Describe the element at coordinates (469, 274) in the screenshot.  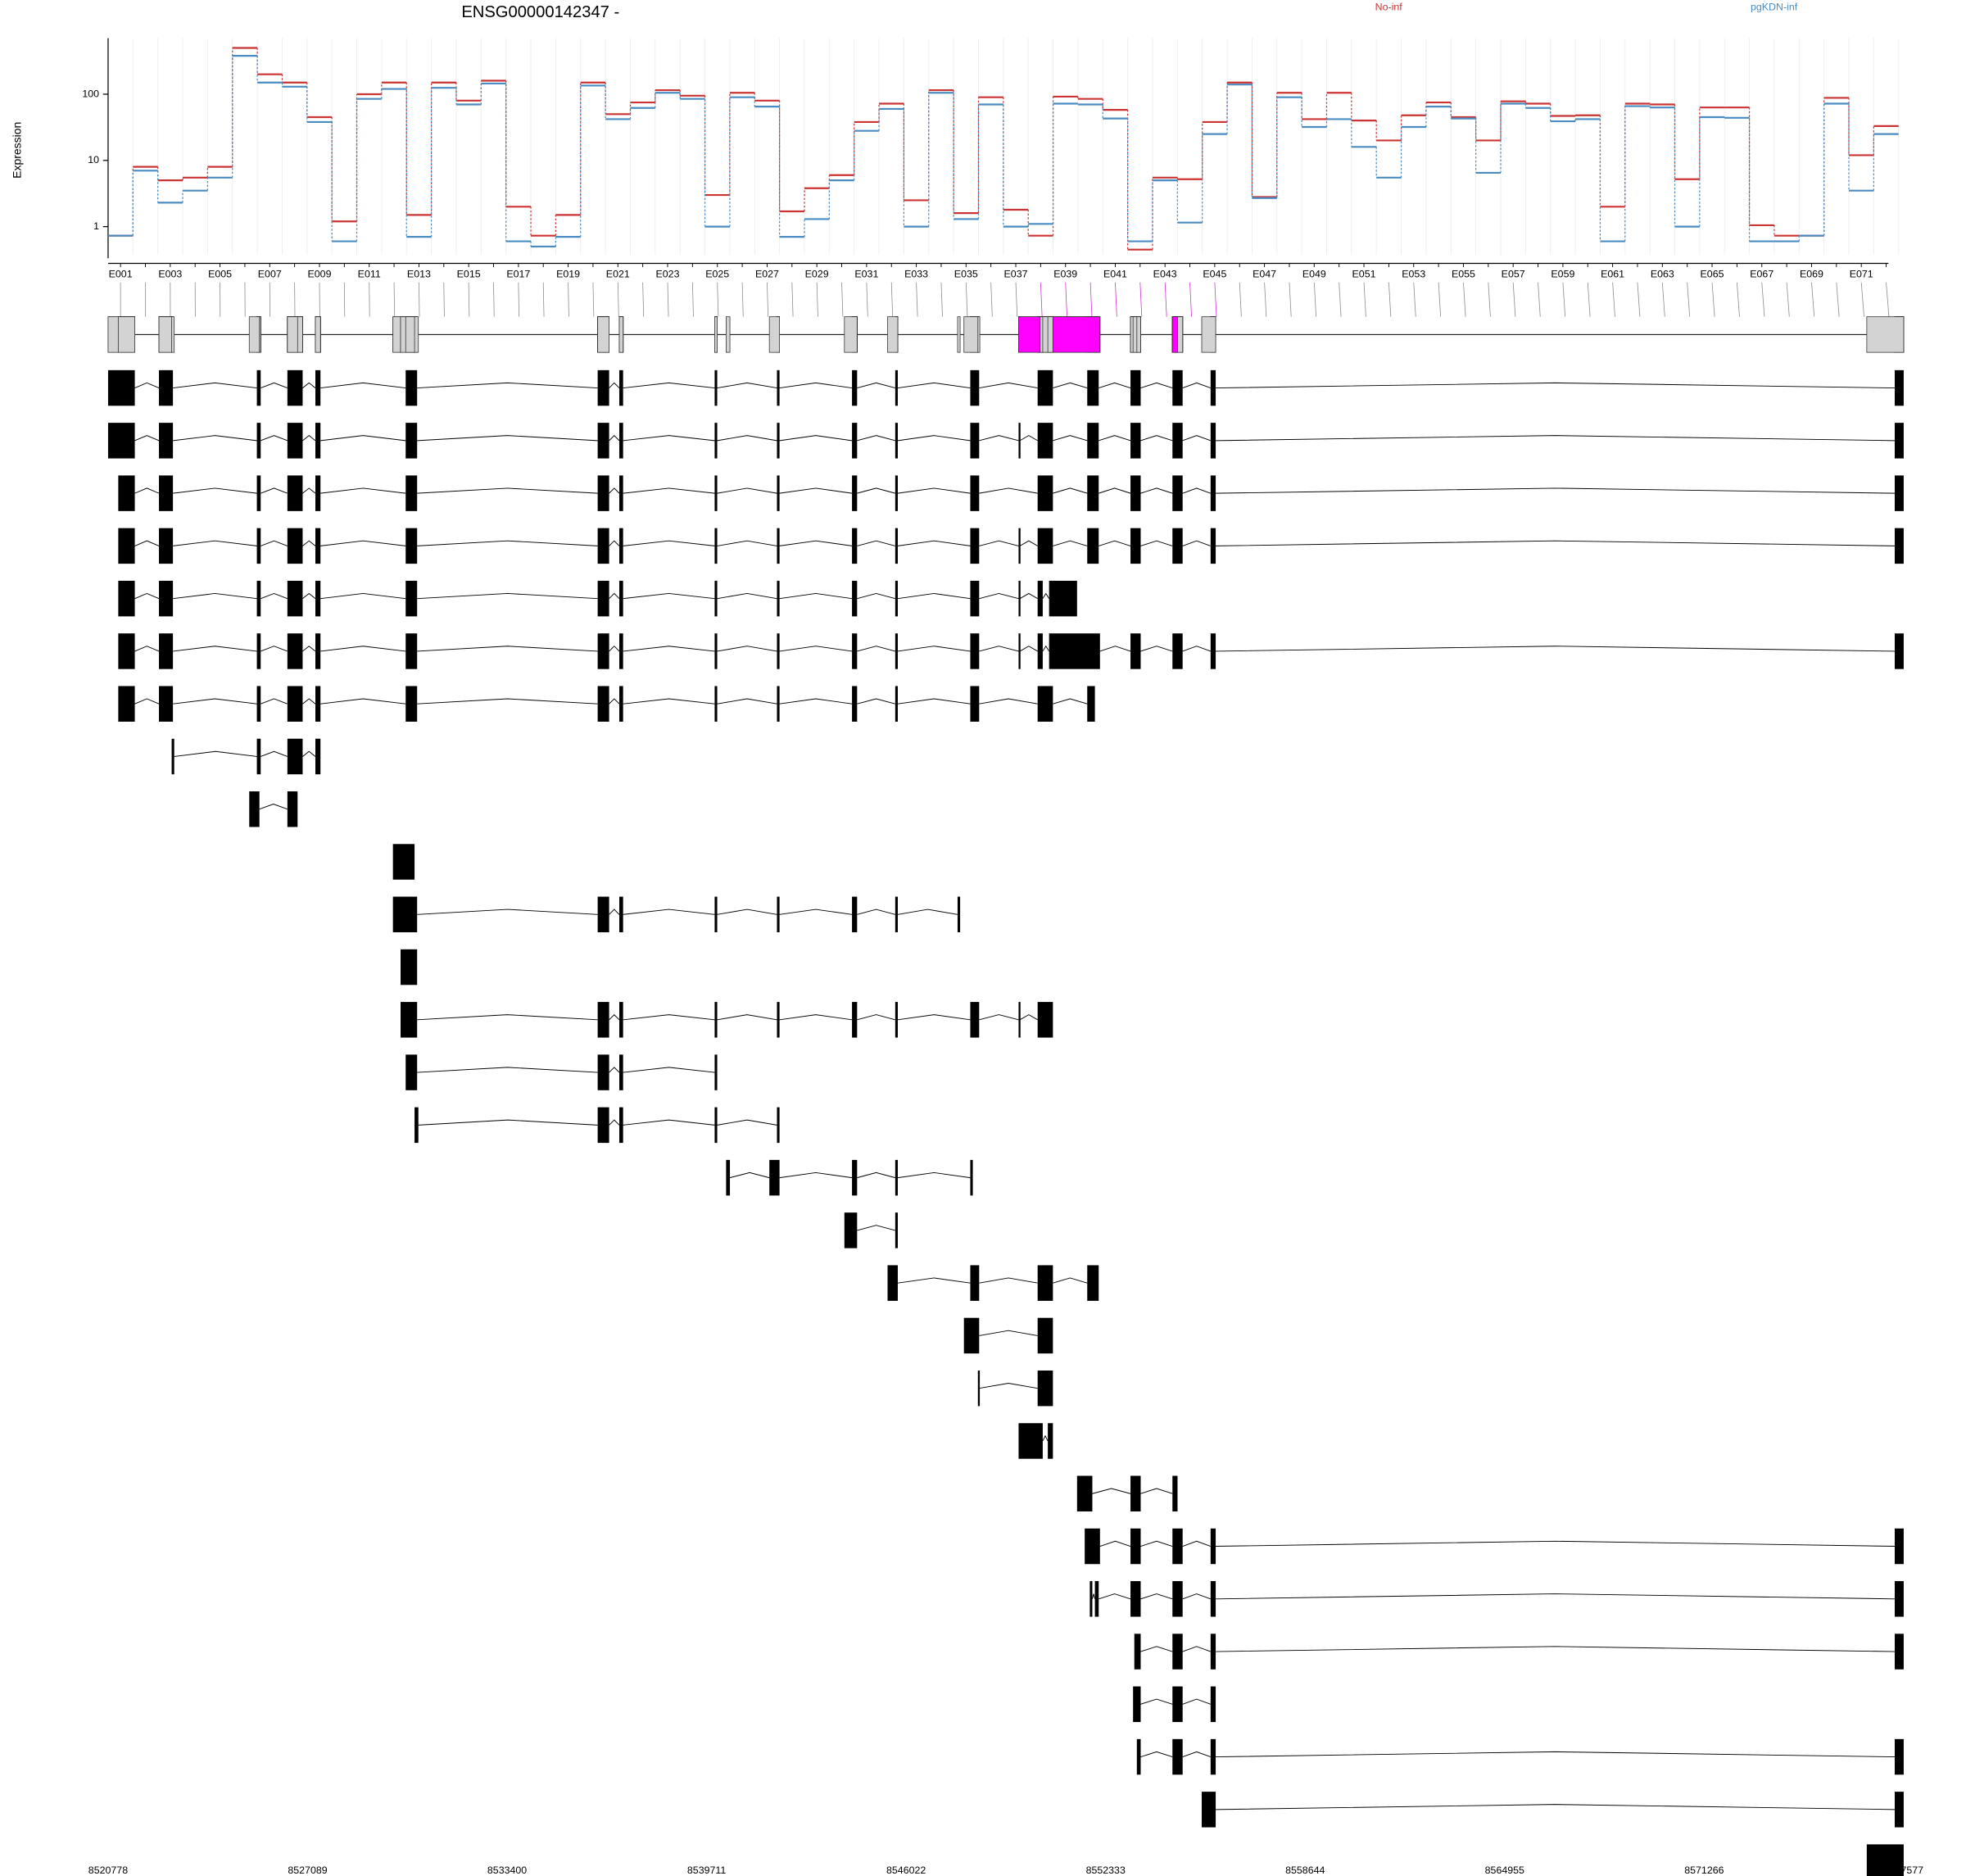
I see `x-tick-label: E015` at that location.